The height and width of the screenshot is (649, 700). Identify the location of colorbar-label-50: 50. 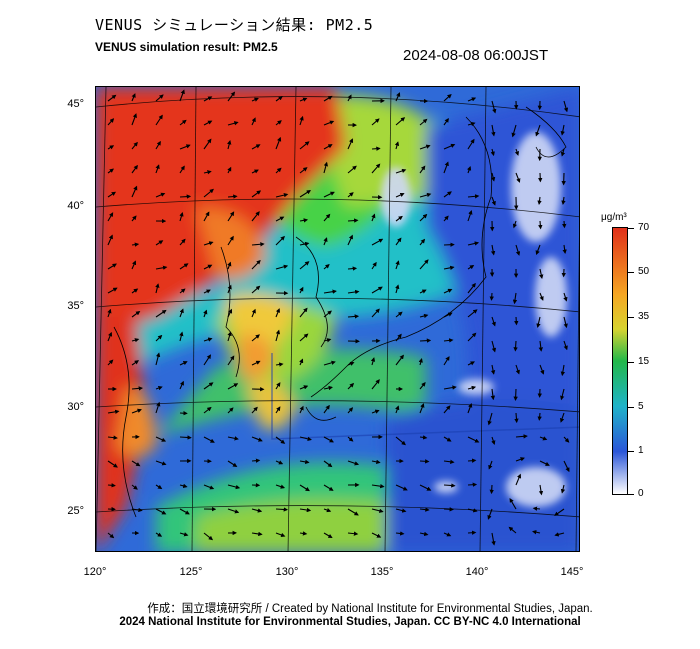
(644, 271).